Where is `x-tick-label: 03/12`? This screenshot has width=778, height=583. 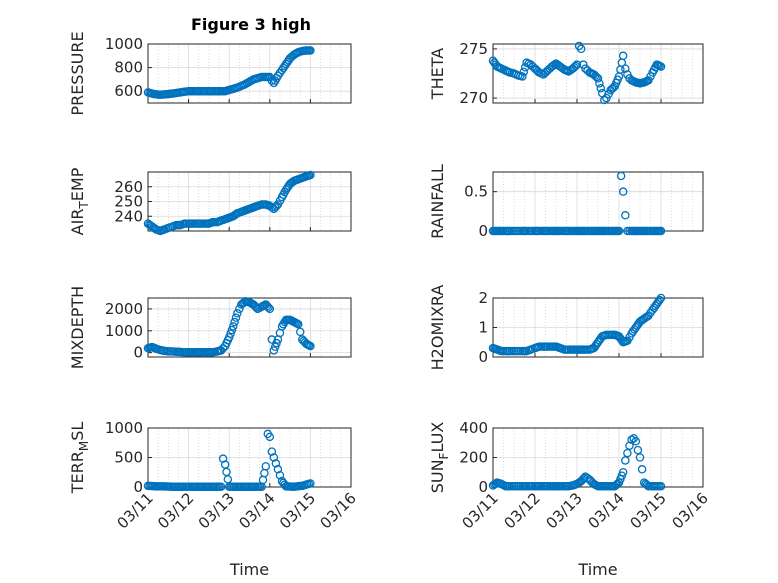 x-tick-label: 03/12 is located at coordinates (175, 510).